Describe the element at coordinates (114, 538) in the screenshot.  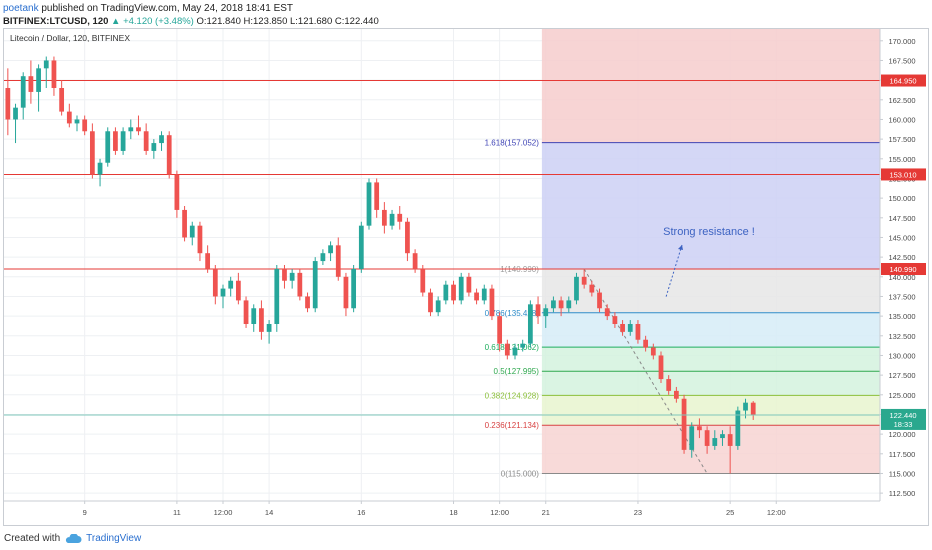
I see `tradingview-brand: TradingView` at that location.